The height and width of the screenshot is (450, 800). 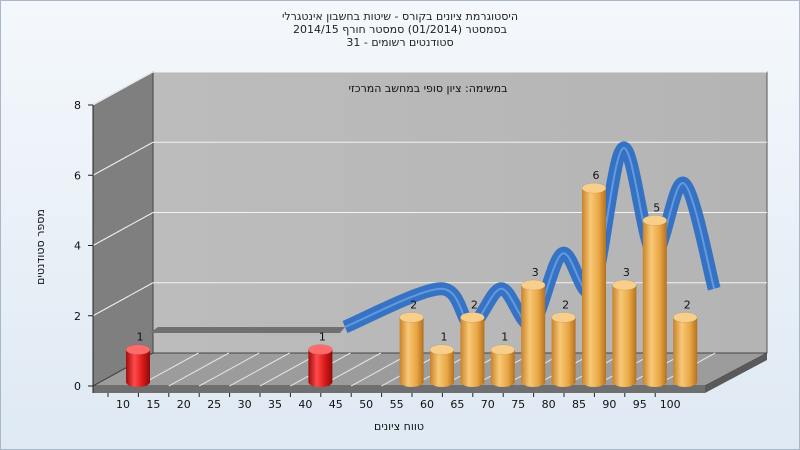 I want to click on x-tick-label: 80, so click(x=549, y=404).